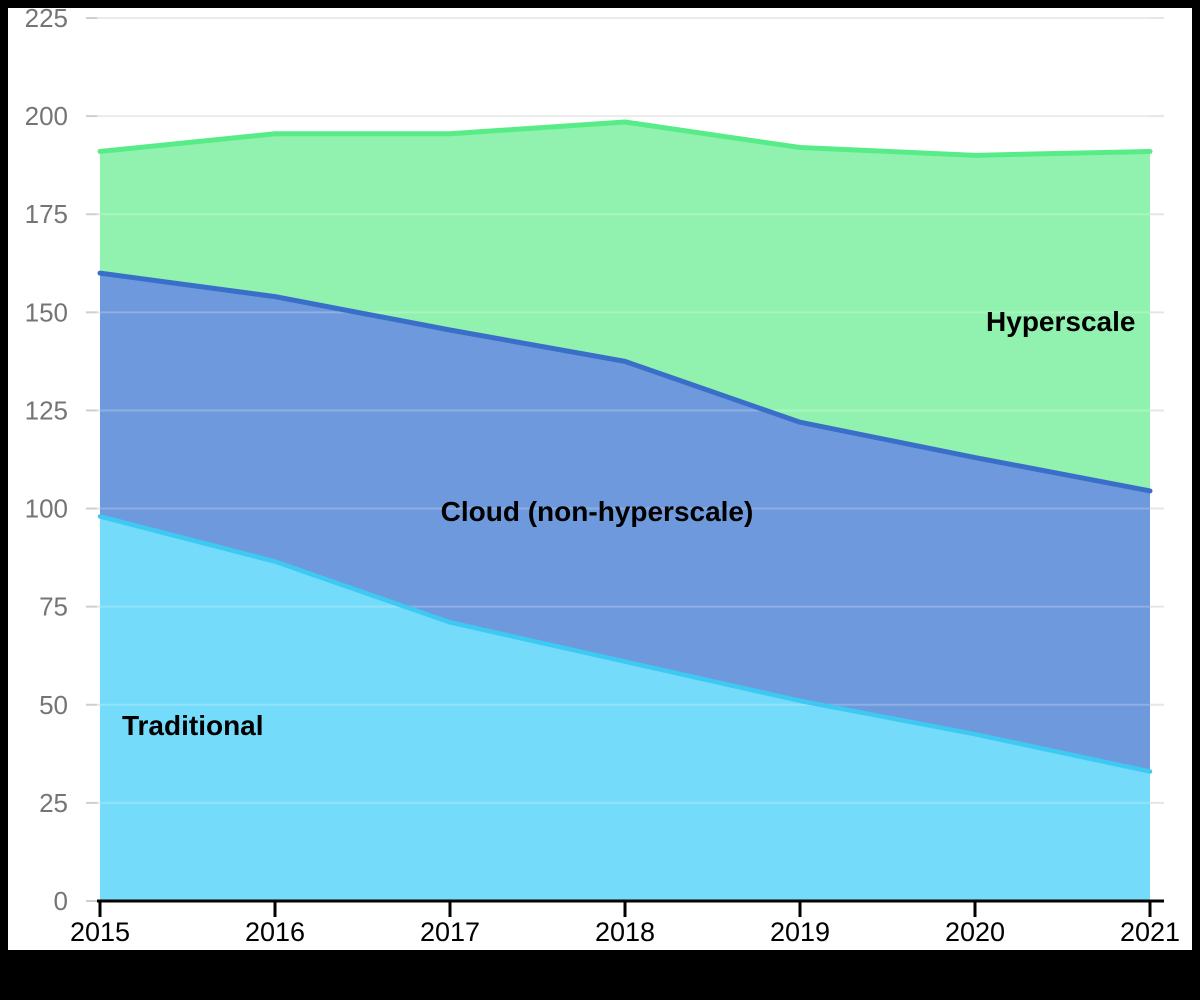 This screenshot has width=1200, height=1000. Describe the element at coordinates (450, 932) in the screenshot. I see `x-tick-label-2017: 2017` at that location.